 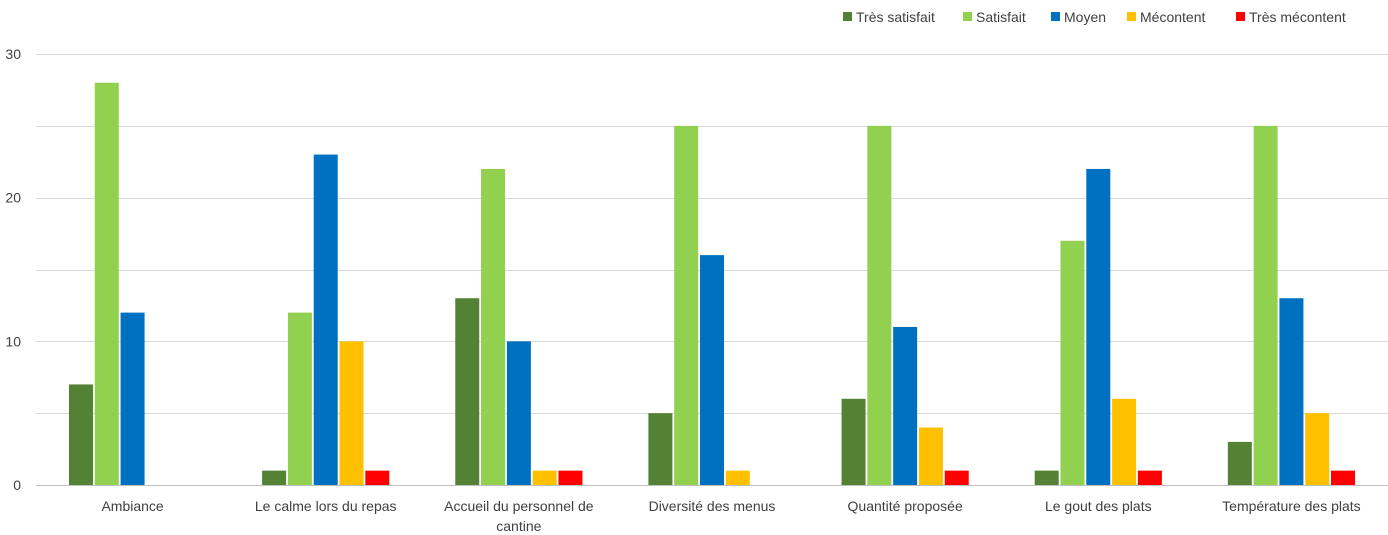 What do you see at coordinates (326, 506) in the screenshot?
I see `category-label: Le calme lors du repas` at bounding box center [326, 506].